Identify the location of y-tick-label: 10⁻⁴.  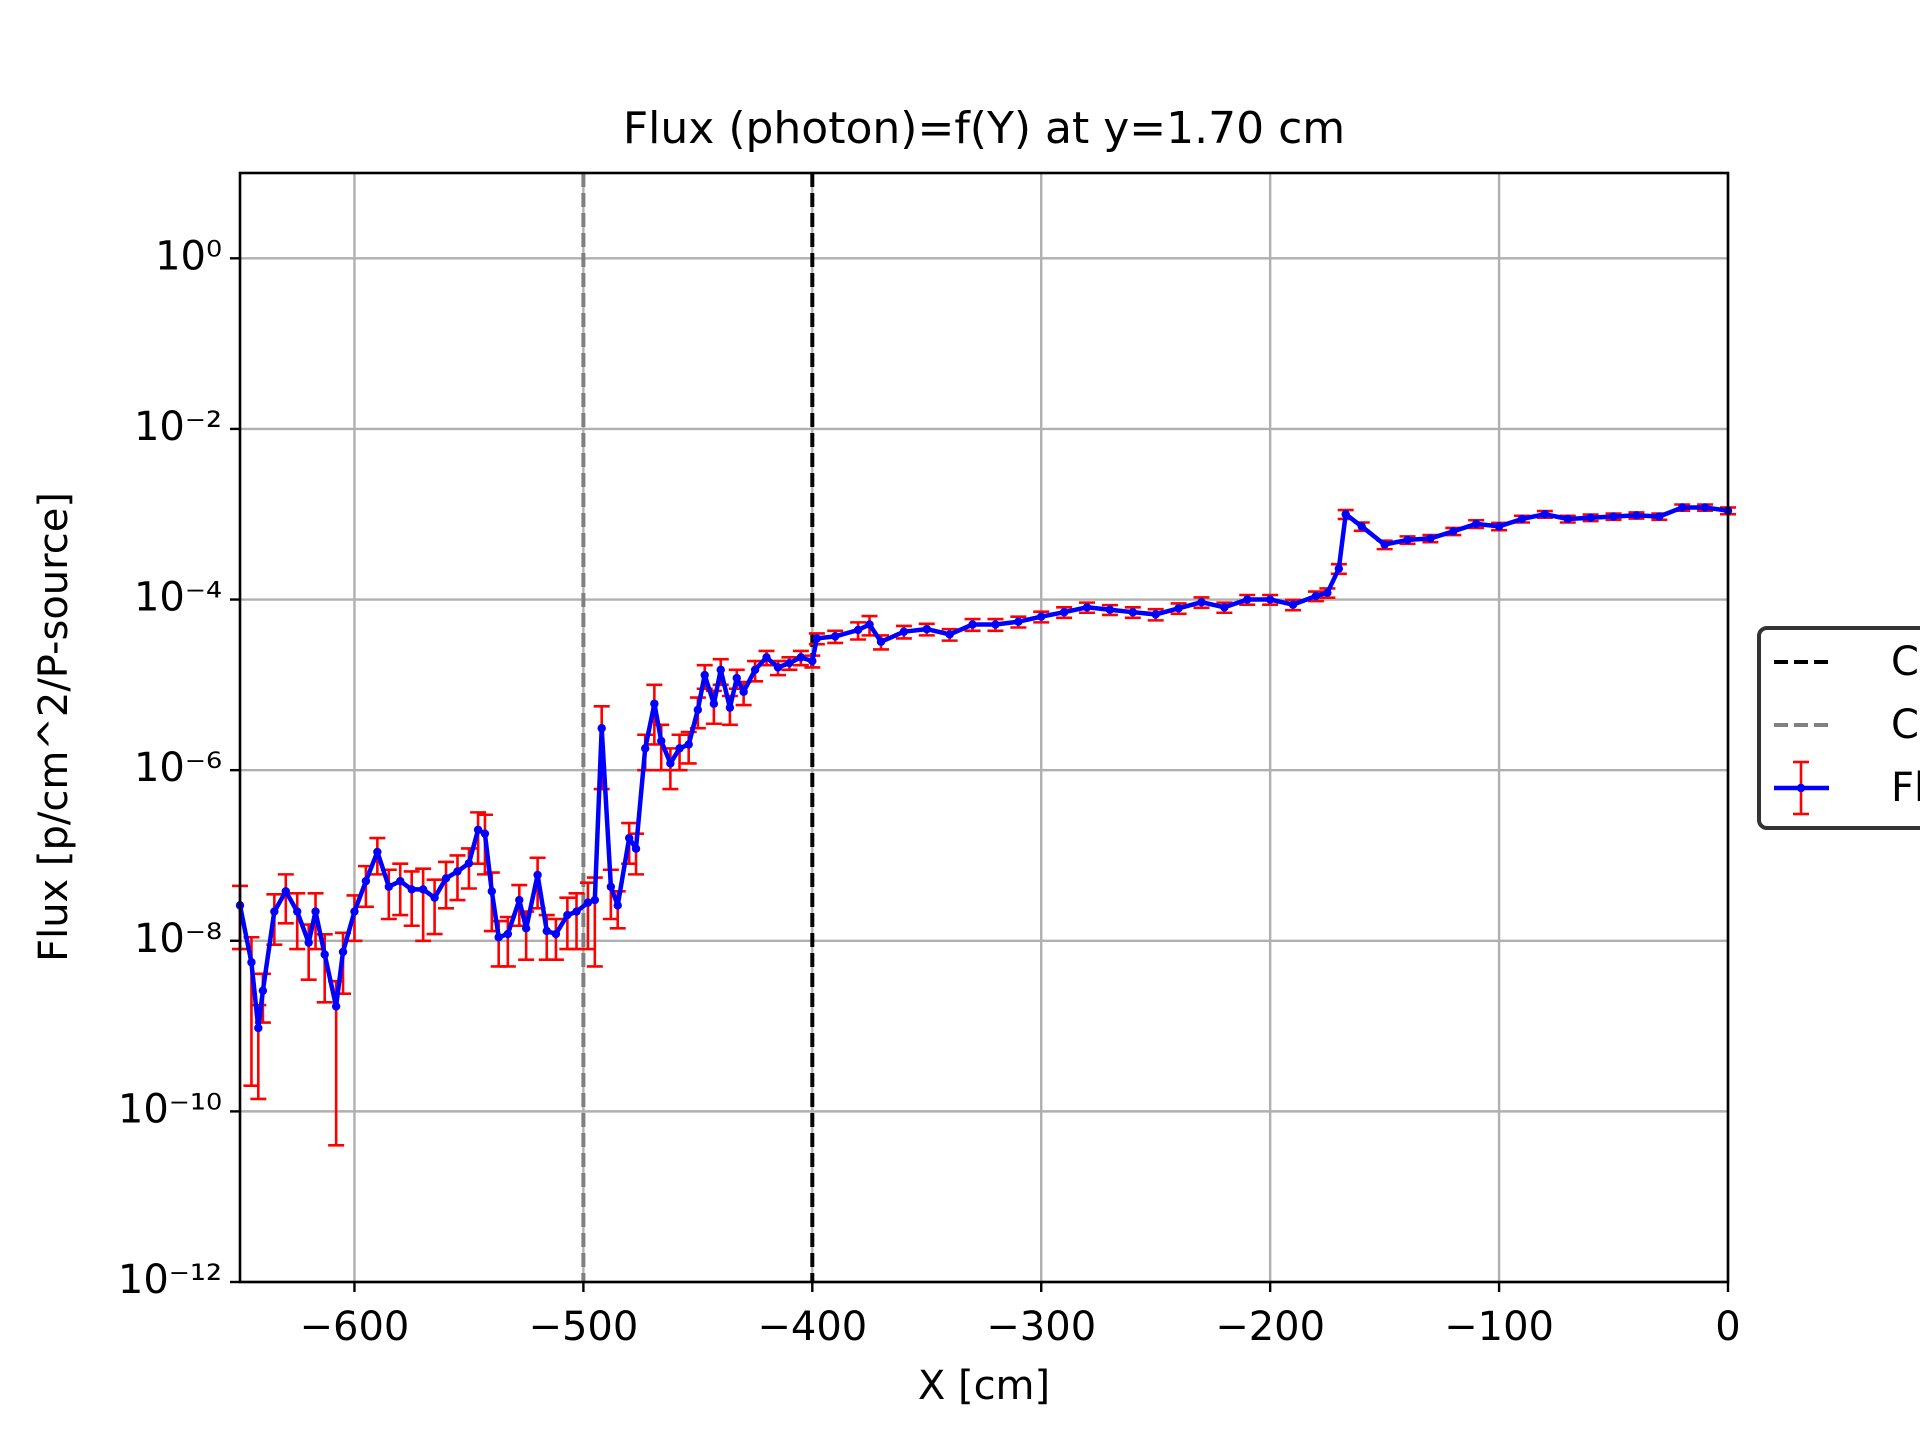
(178, 598).